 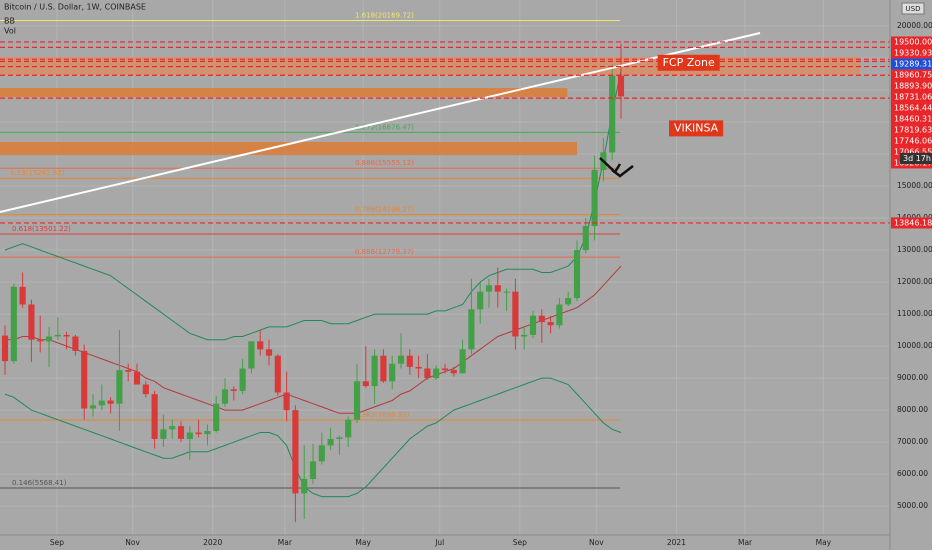 What do you see at coordinates (313, 437) in the screenshot?
I see `bb-lower` at bounding box center [313, 437].